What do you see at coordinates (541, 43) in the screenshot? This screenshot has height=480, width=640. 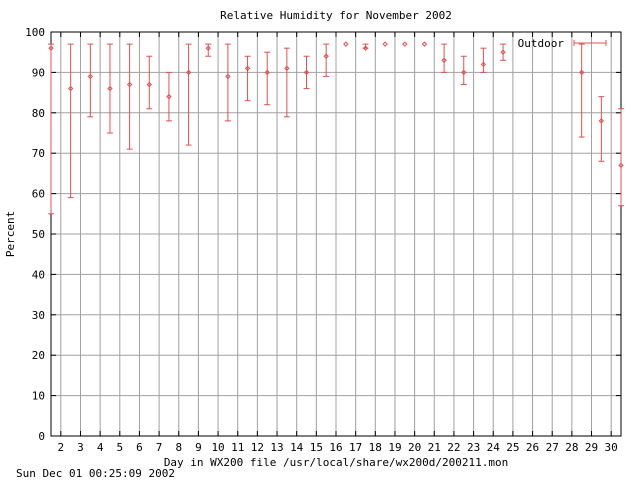 I see `legend-label: Outdoor` at bounding box center [541, 43].